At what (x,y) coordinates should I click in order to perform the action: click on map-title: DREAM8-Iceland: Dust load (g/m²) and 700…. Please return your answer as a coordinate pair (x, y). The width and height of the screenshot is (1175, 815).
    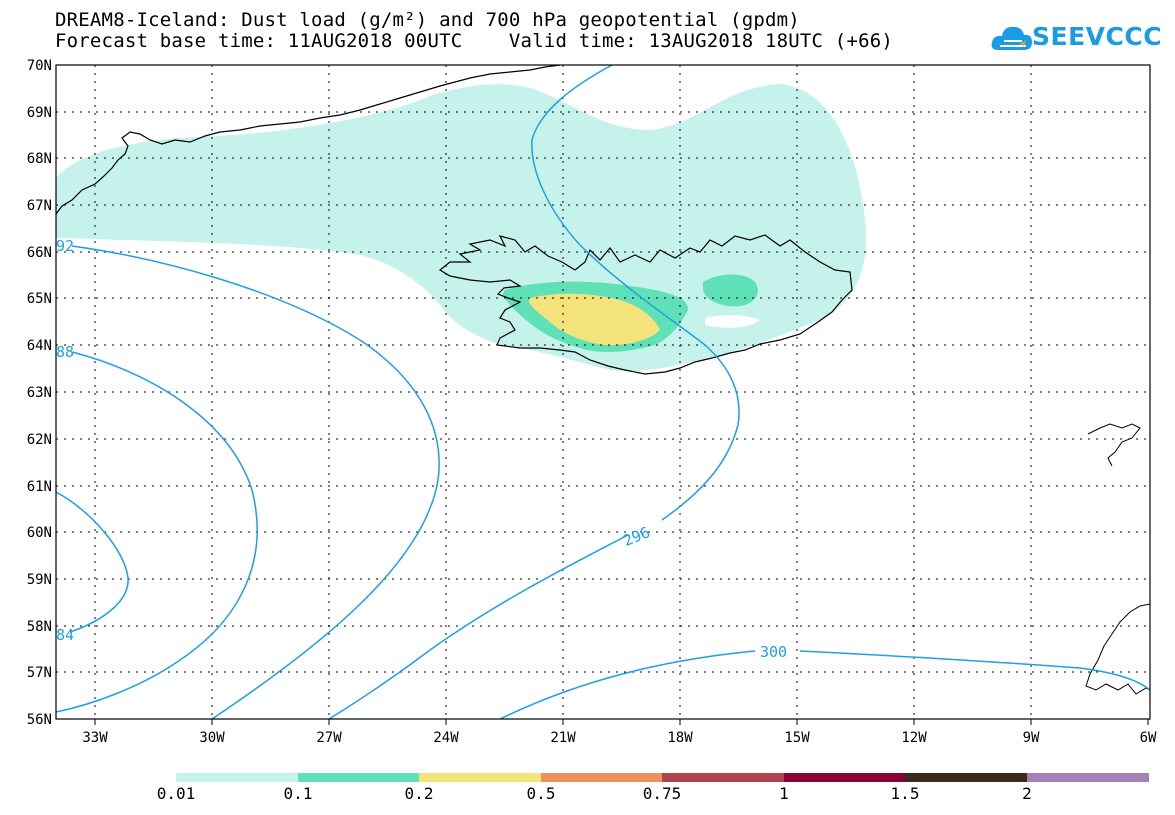
    Looking at the image, I should click on (427, 20).